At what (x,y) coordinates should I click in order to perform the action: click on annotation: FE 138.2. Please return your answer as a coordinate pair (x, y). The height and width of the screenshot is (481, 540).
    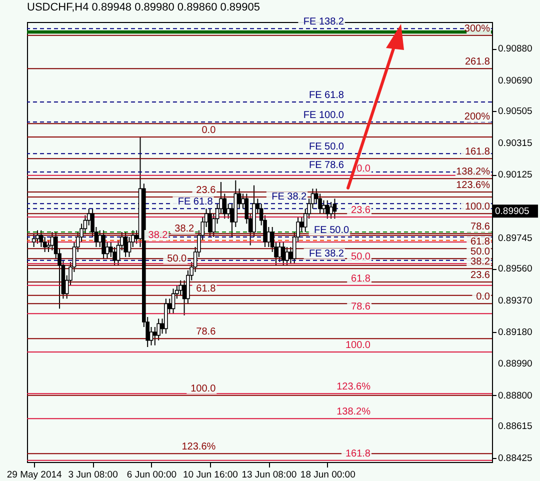
    Looking at the image, I should click on (323, 22).